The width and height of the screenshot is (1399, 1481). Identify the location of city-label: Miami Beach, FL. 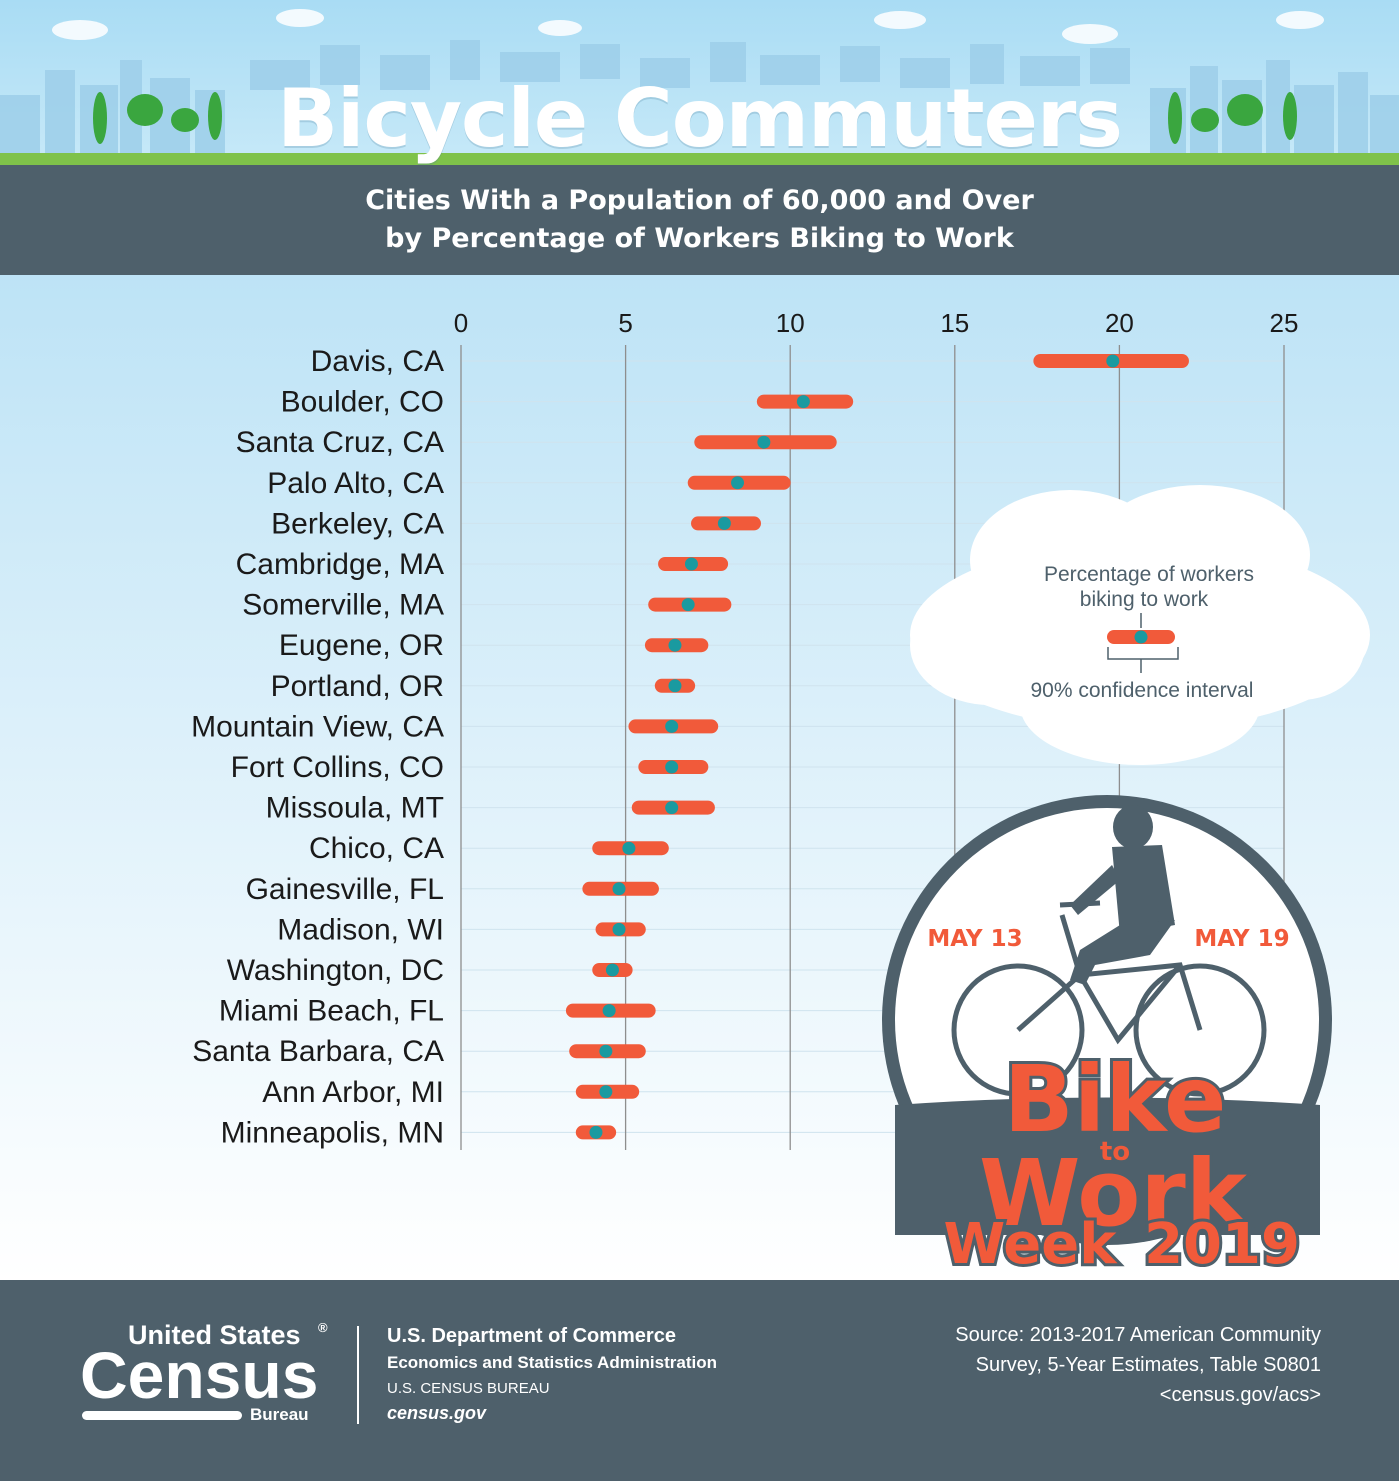
(331, 1011).